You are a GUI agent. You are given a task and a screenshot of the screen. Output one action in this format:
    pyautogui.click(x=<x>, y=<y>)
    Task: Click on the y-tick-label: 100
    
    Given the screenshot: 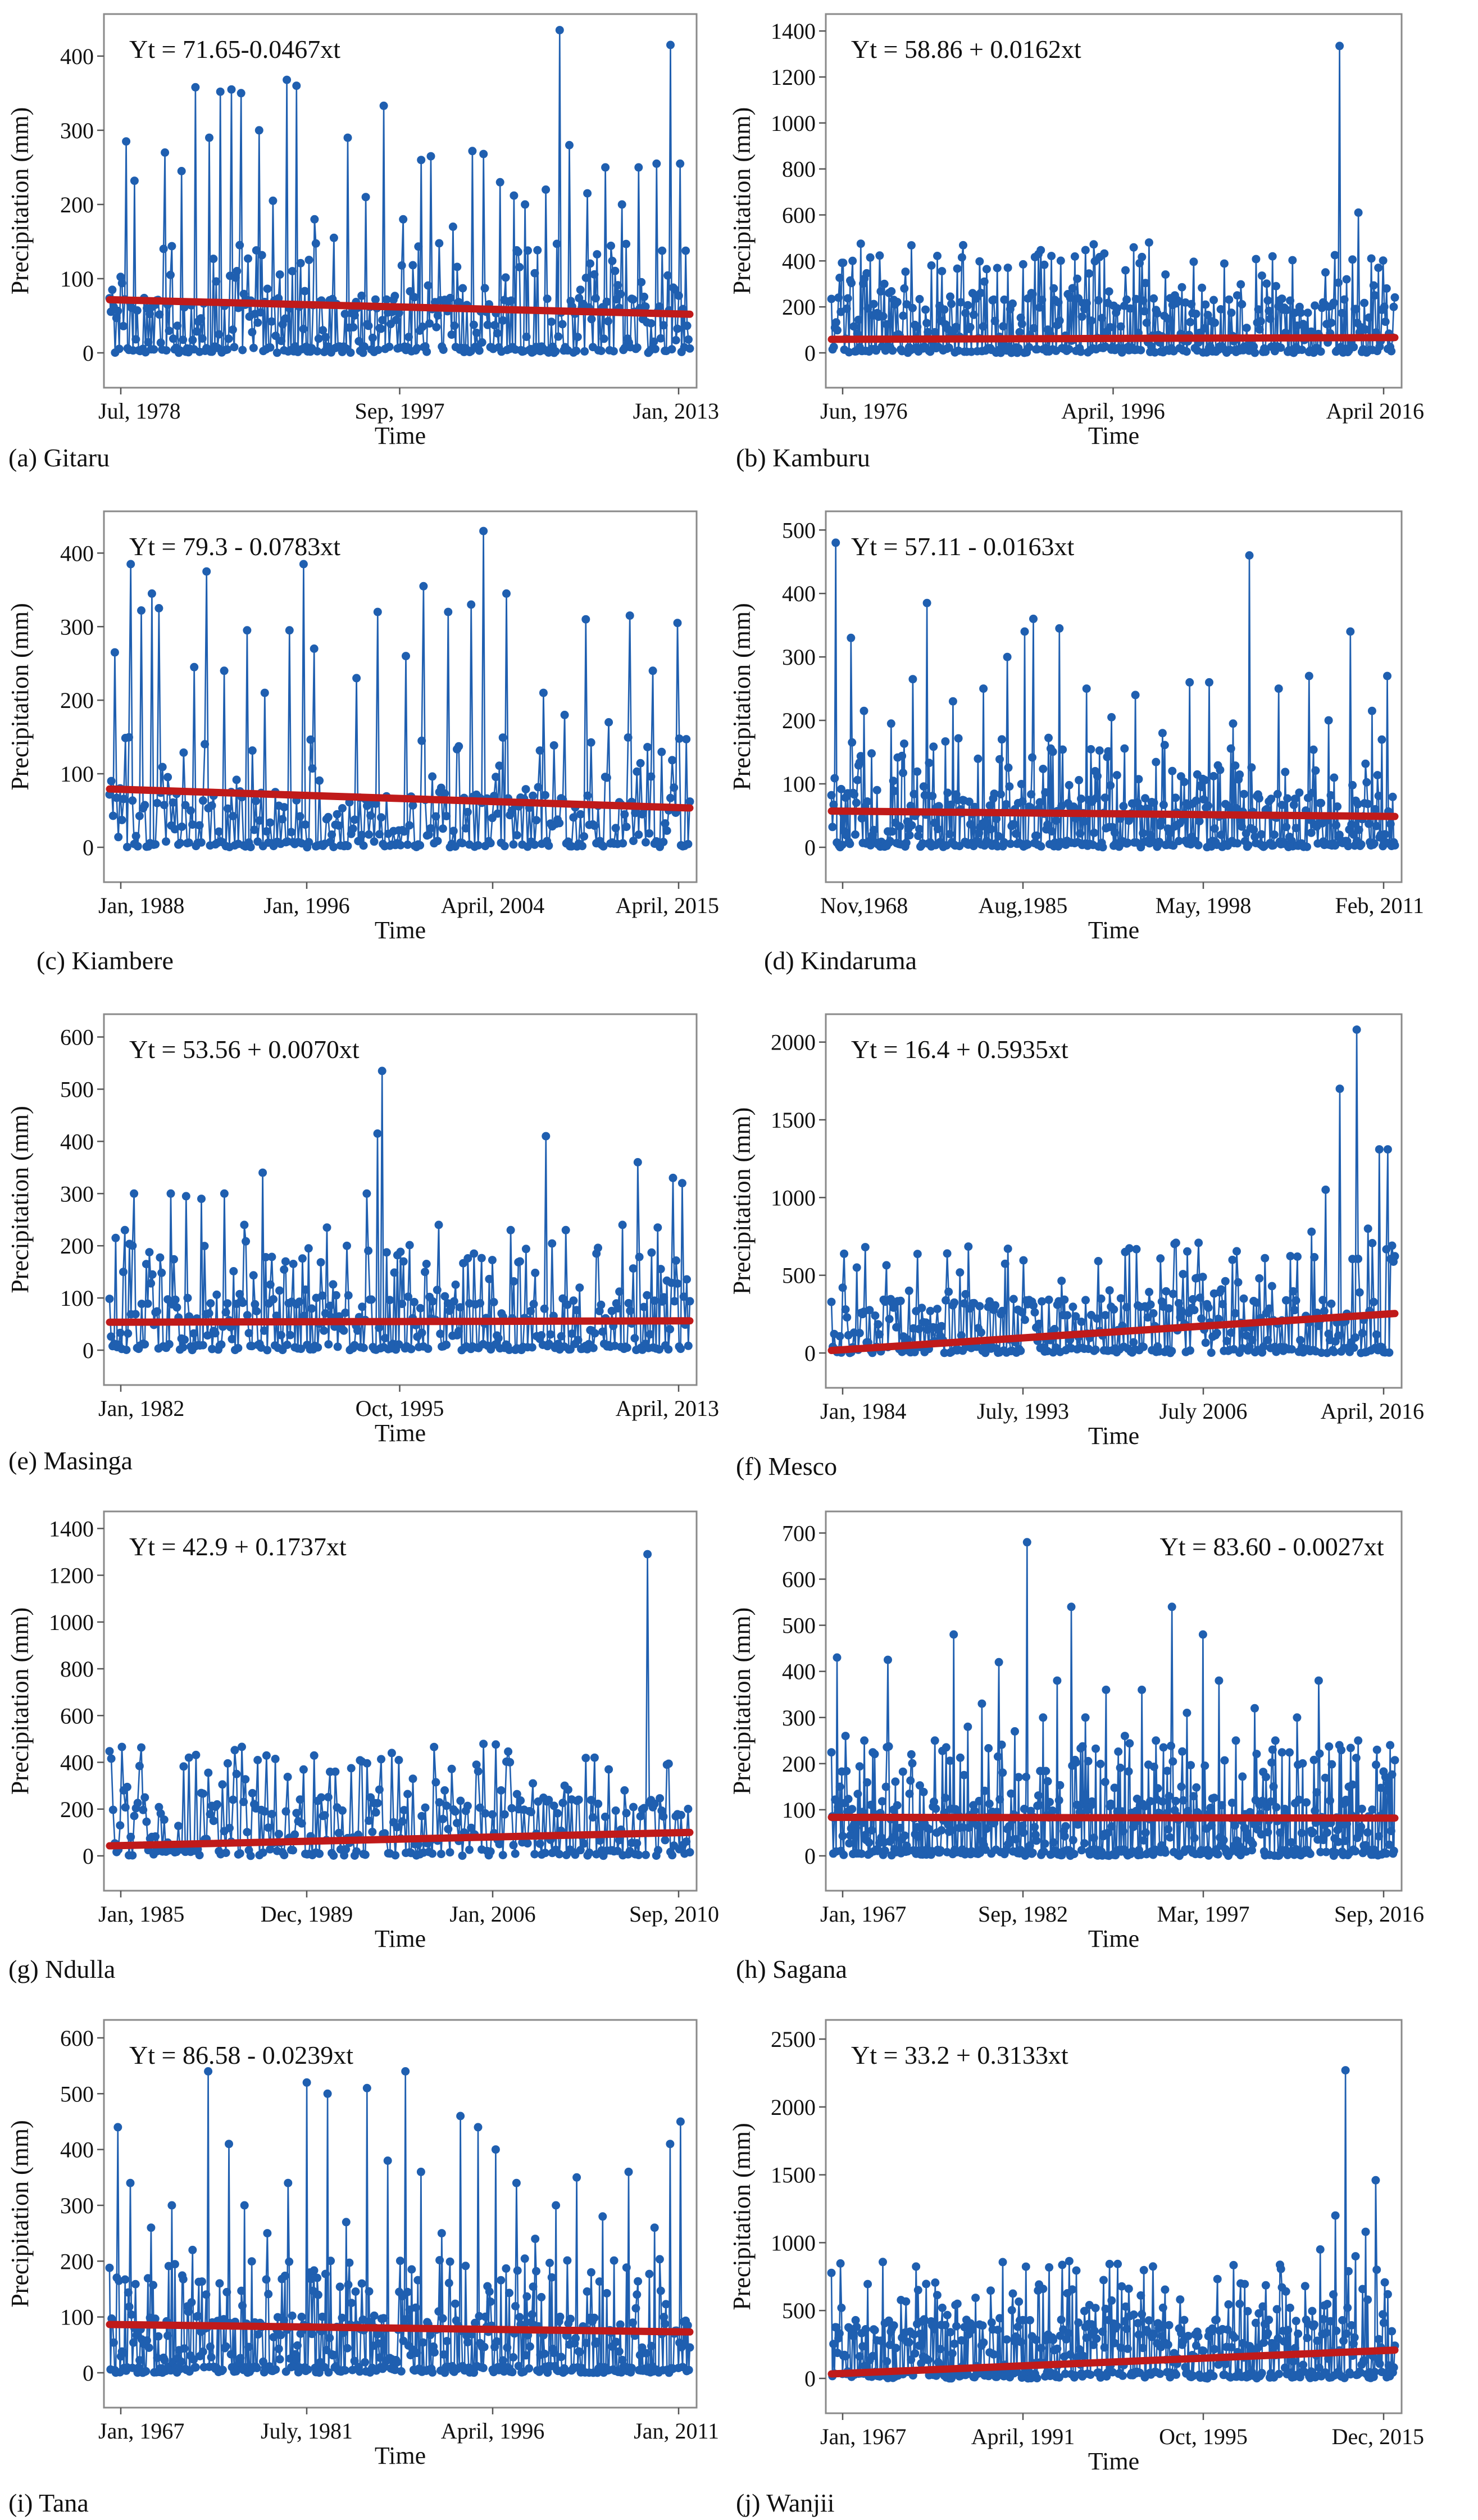 What is the action you would take?
    pyautogui.click(x=77, y=1298)
    